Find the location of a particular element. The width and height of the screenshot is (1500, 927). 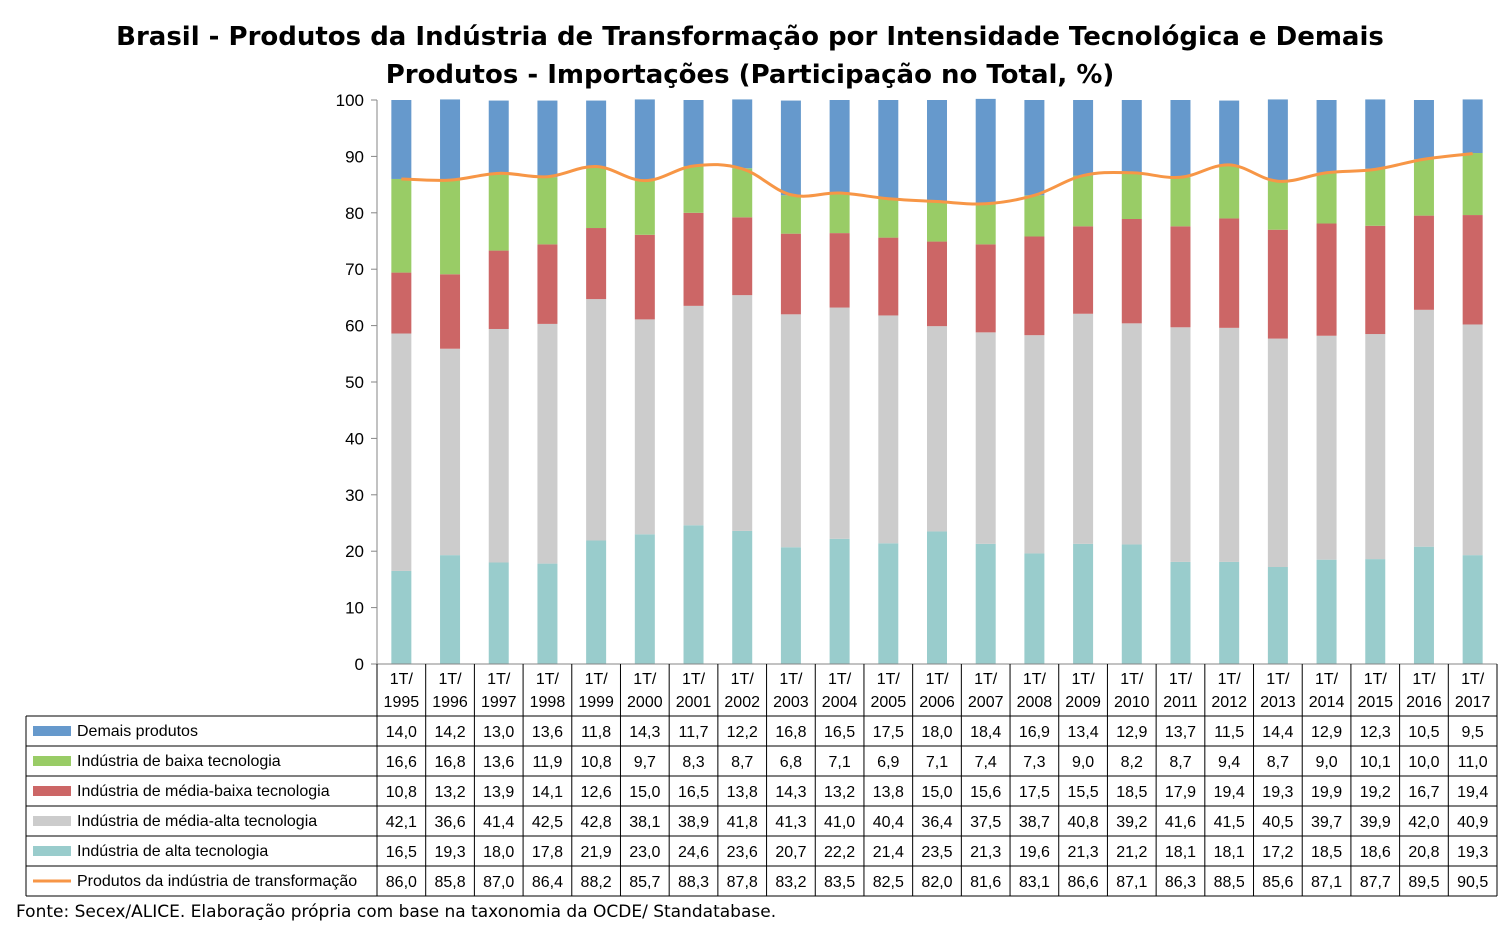

data-label: 41,6 is located at coordinates (1180, 822).